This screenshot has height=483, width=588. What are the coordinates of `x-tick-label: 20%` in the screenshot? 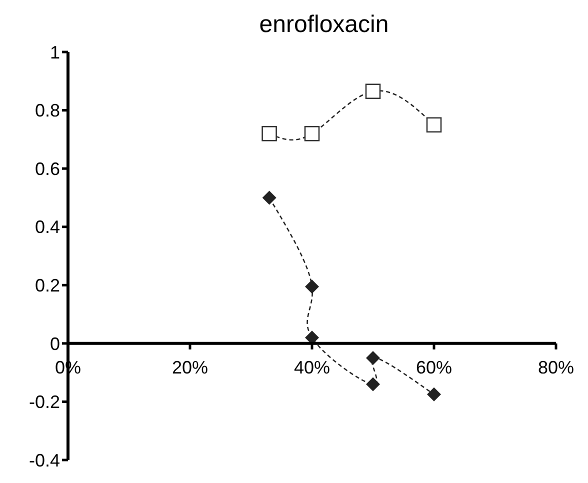 It's located at (190, 367).